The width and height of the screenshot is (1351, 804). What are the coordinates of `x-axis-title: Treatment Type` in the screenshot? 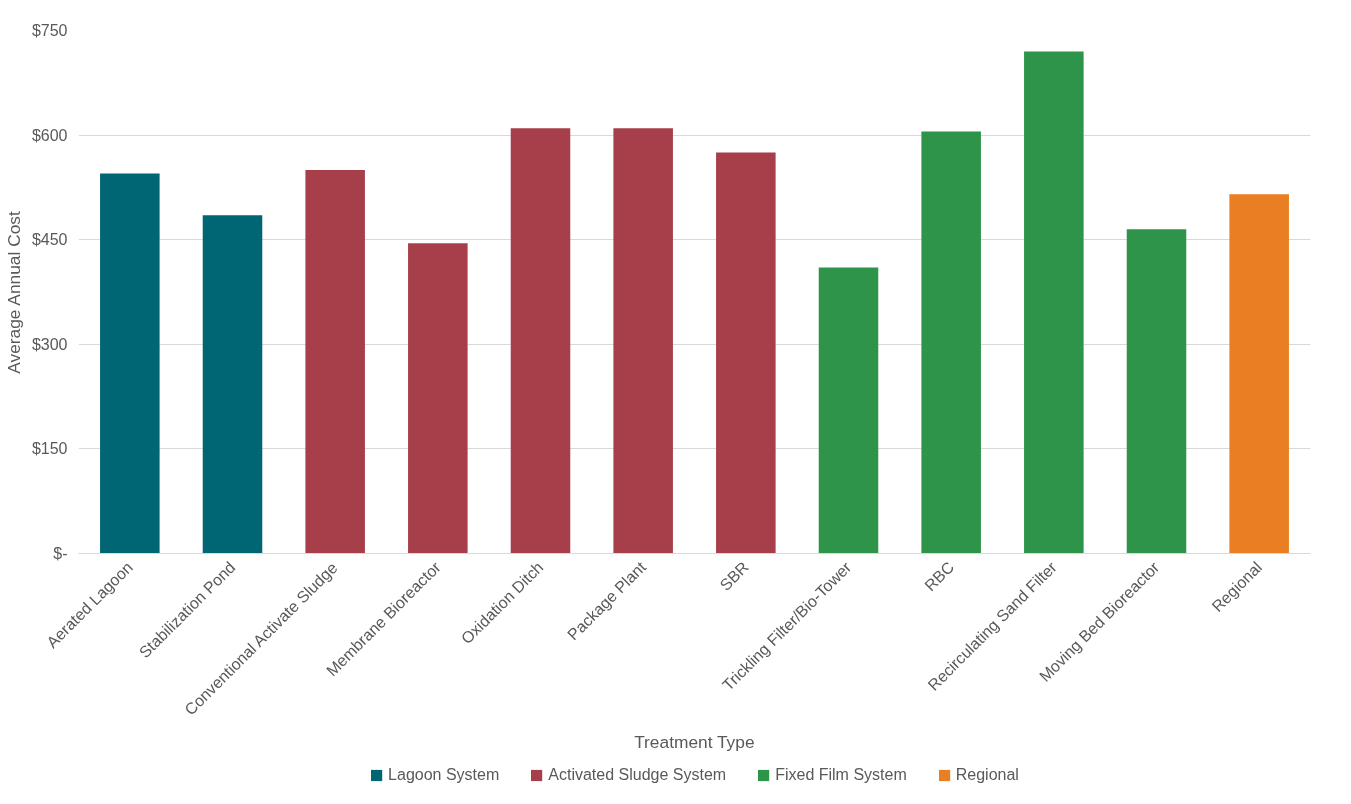 It's located at (694, 742).